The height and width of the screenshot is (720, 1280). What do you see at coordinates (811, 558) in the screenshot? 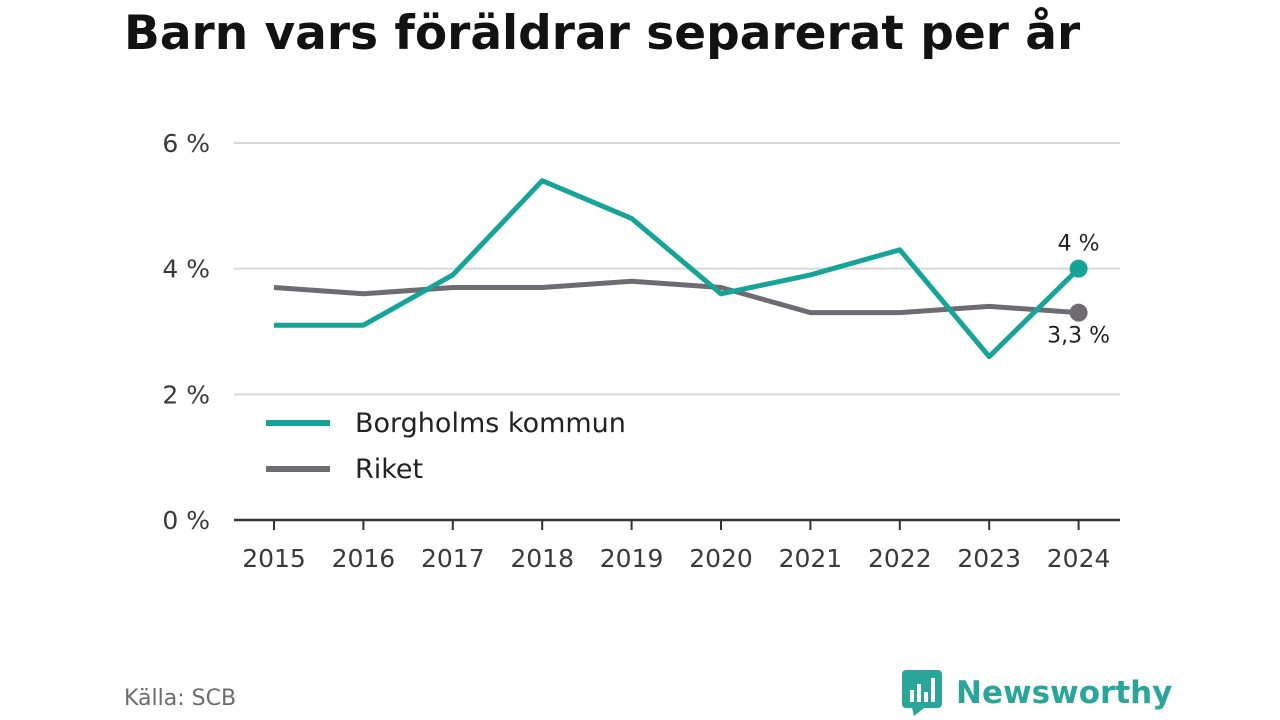
I see `x-tick-label: 2021` at bounding box center [811, 558].